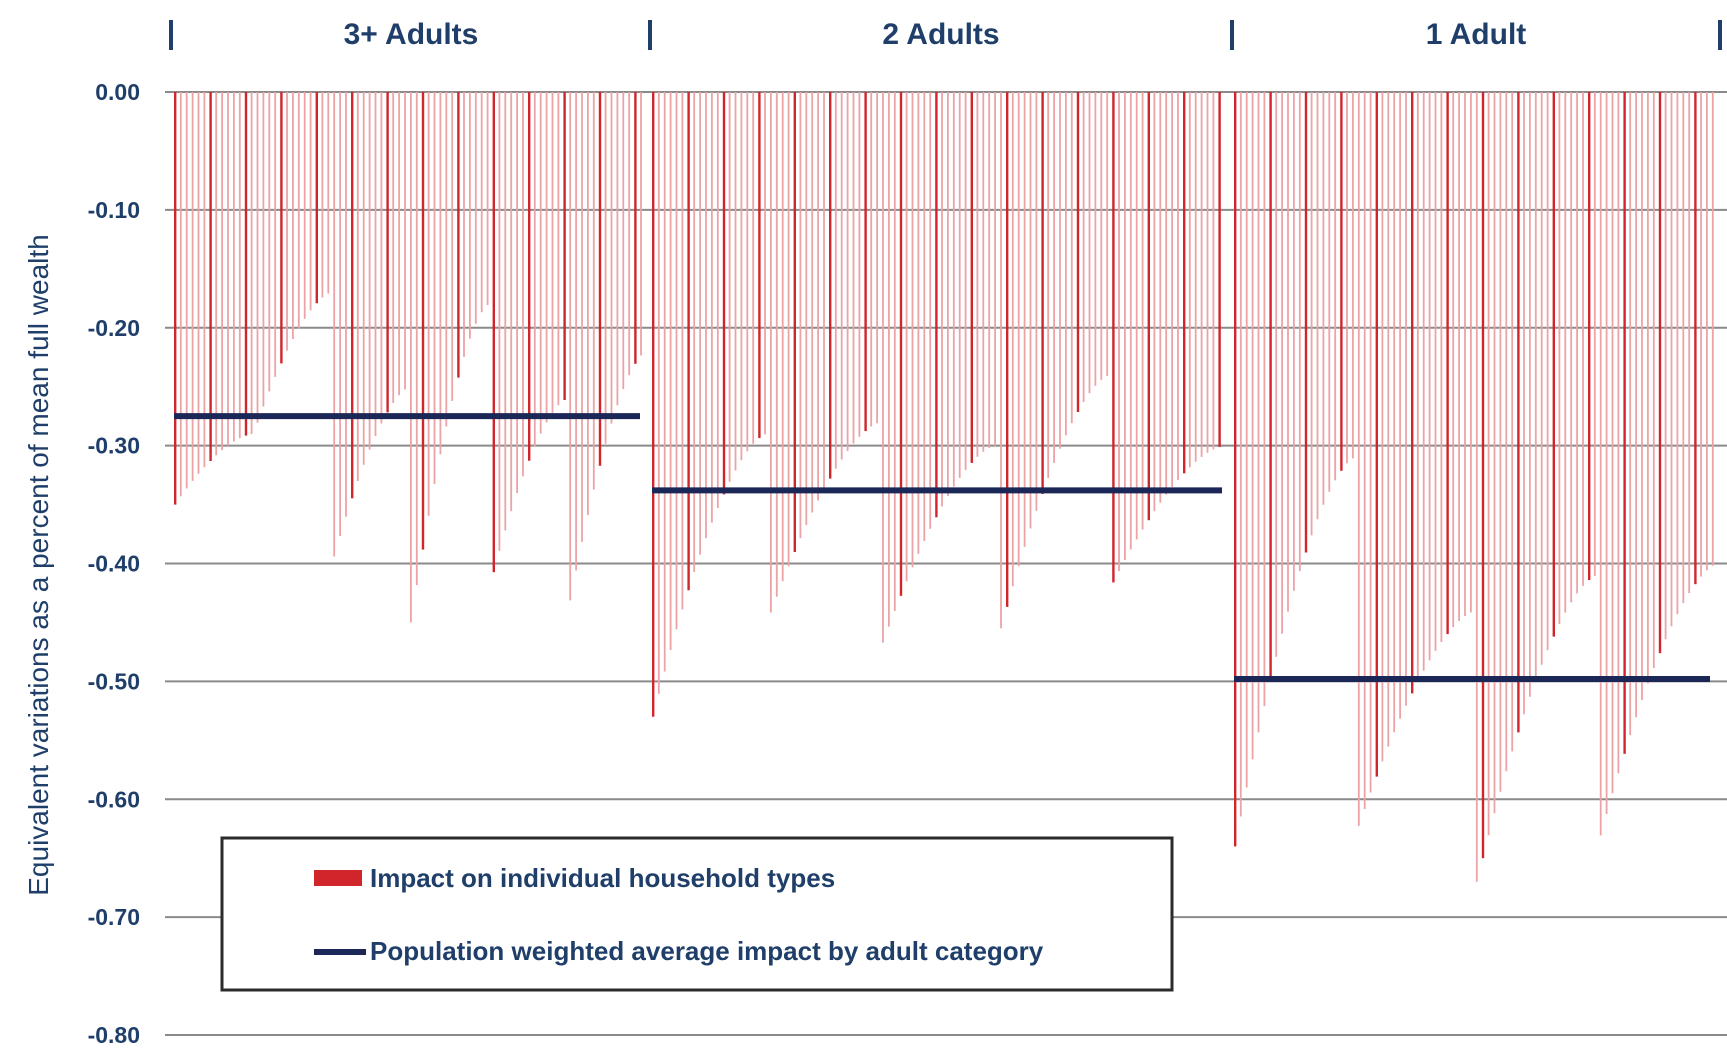 Image resolution: width=1727 pixels, height=1055 pixels. Describe the element at coordinates (114, 1035) in the screenshot. I see `y-tick-label: -0.80` at that location.